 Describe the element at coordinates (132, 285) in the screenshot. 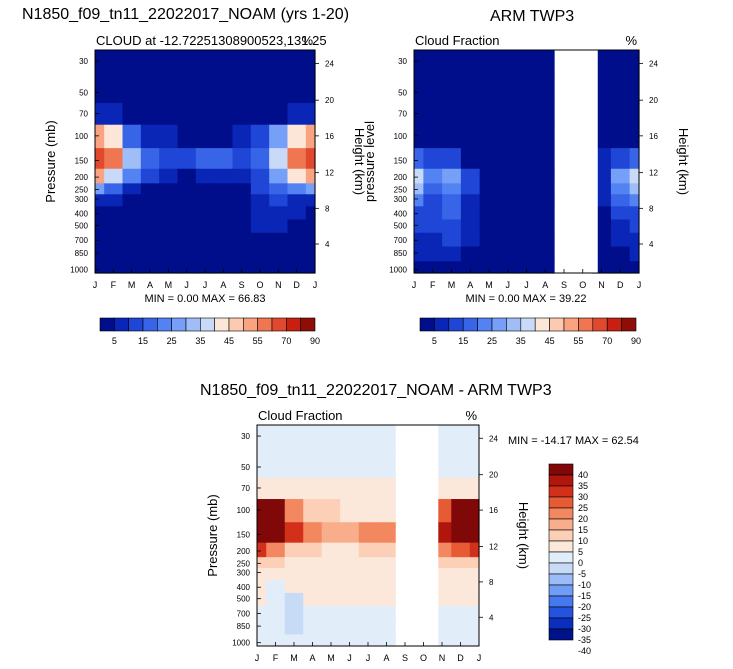

I see `x-tick-label: M` at that location.